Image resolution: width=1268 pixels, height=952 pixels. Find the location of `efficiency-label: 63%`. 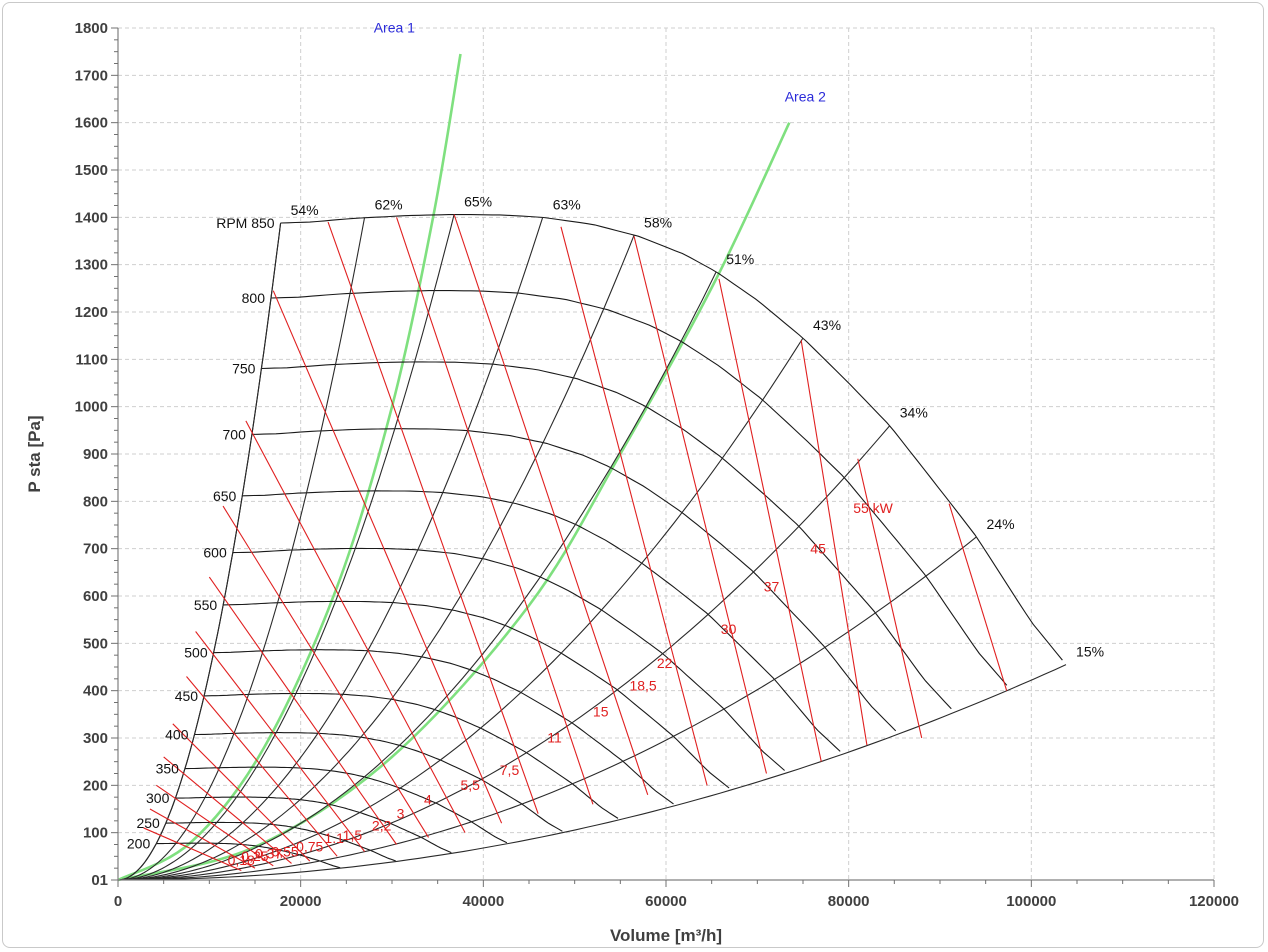

efficiency-label: 63% is located at coordinates (567, 204).